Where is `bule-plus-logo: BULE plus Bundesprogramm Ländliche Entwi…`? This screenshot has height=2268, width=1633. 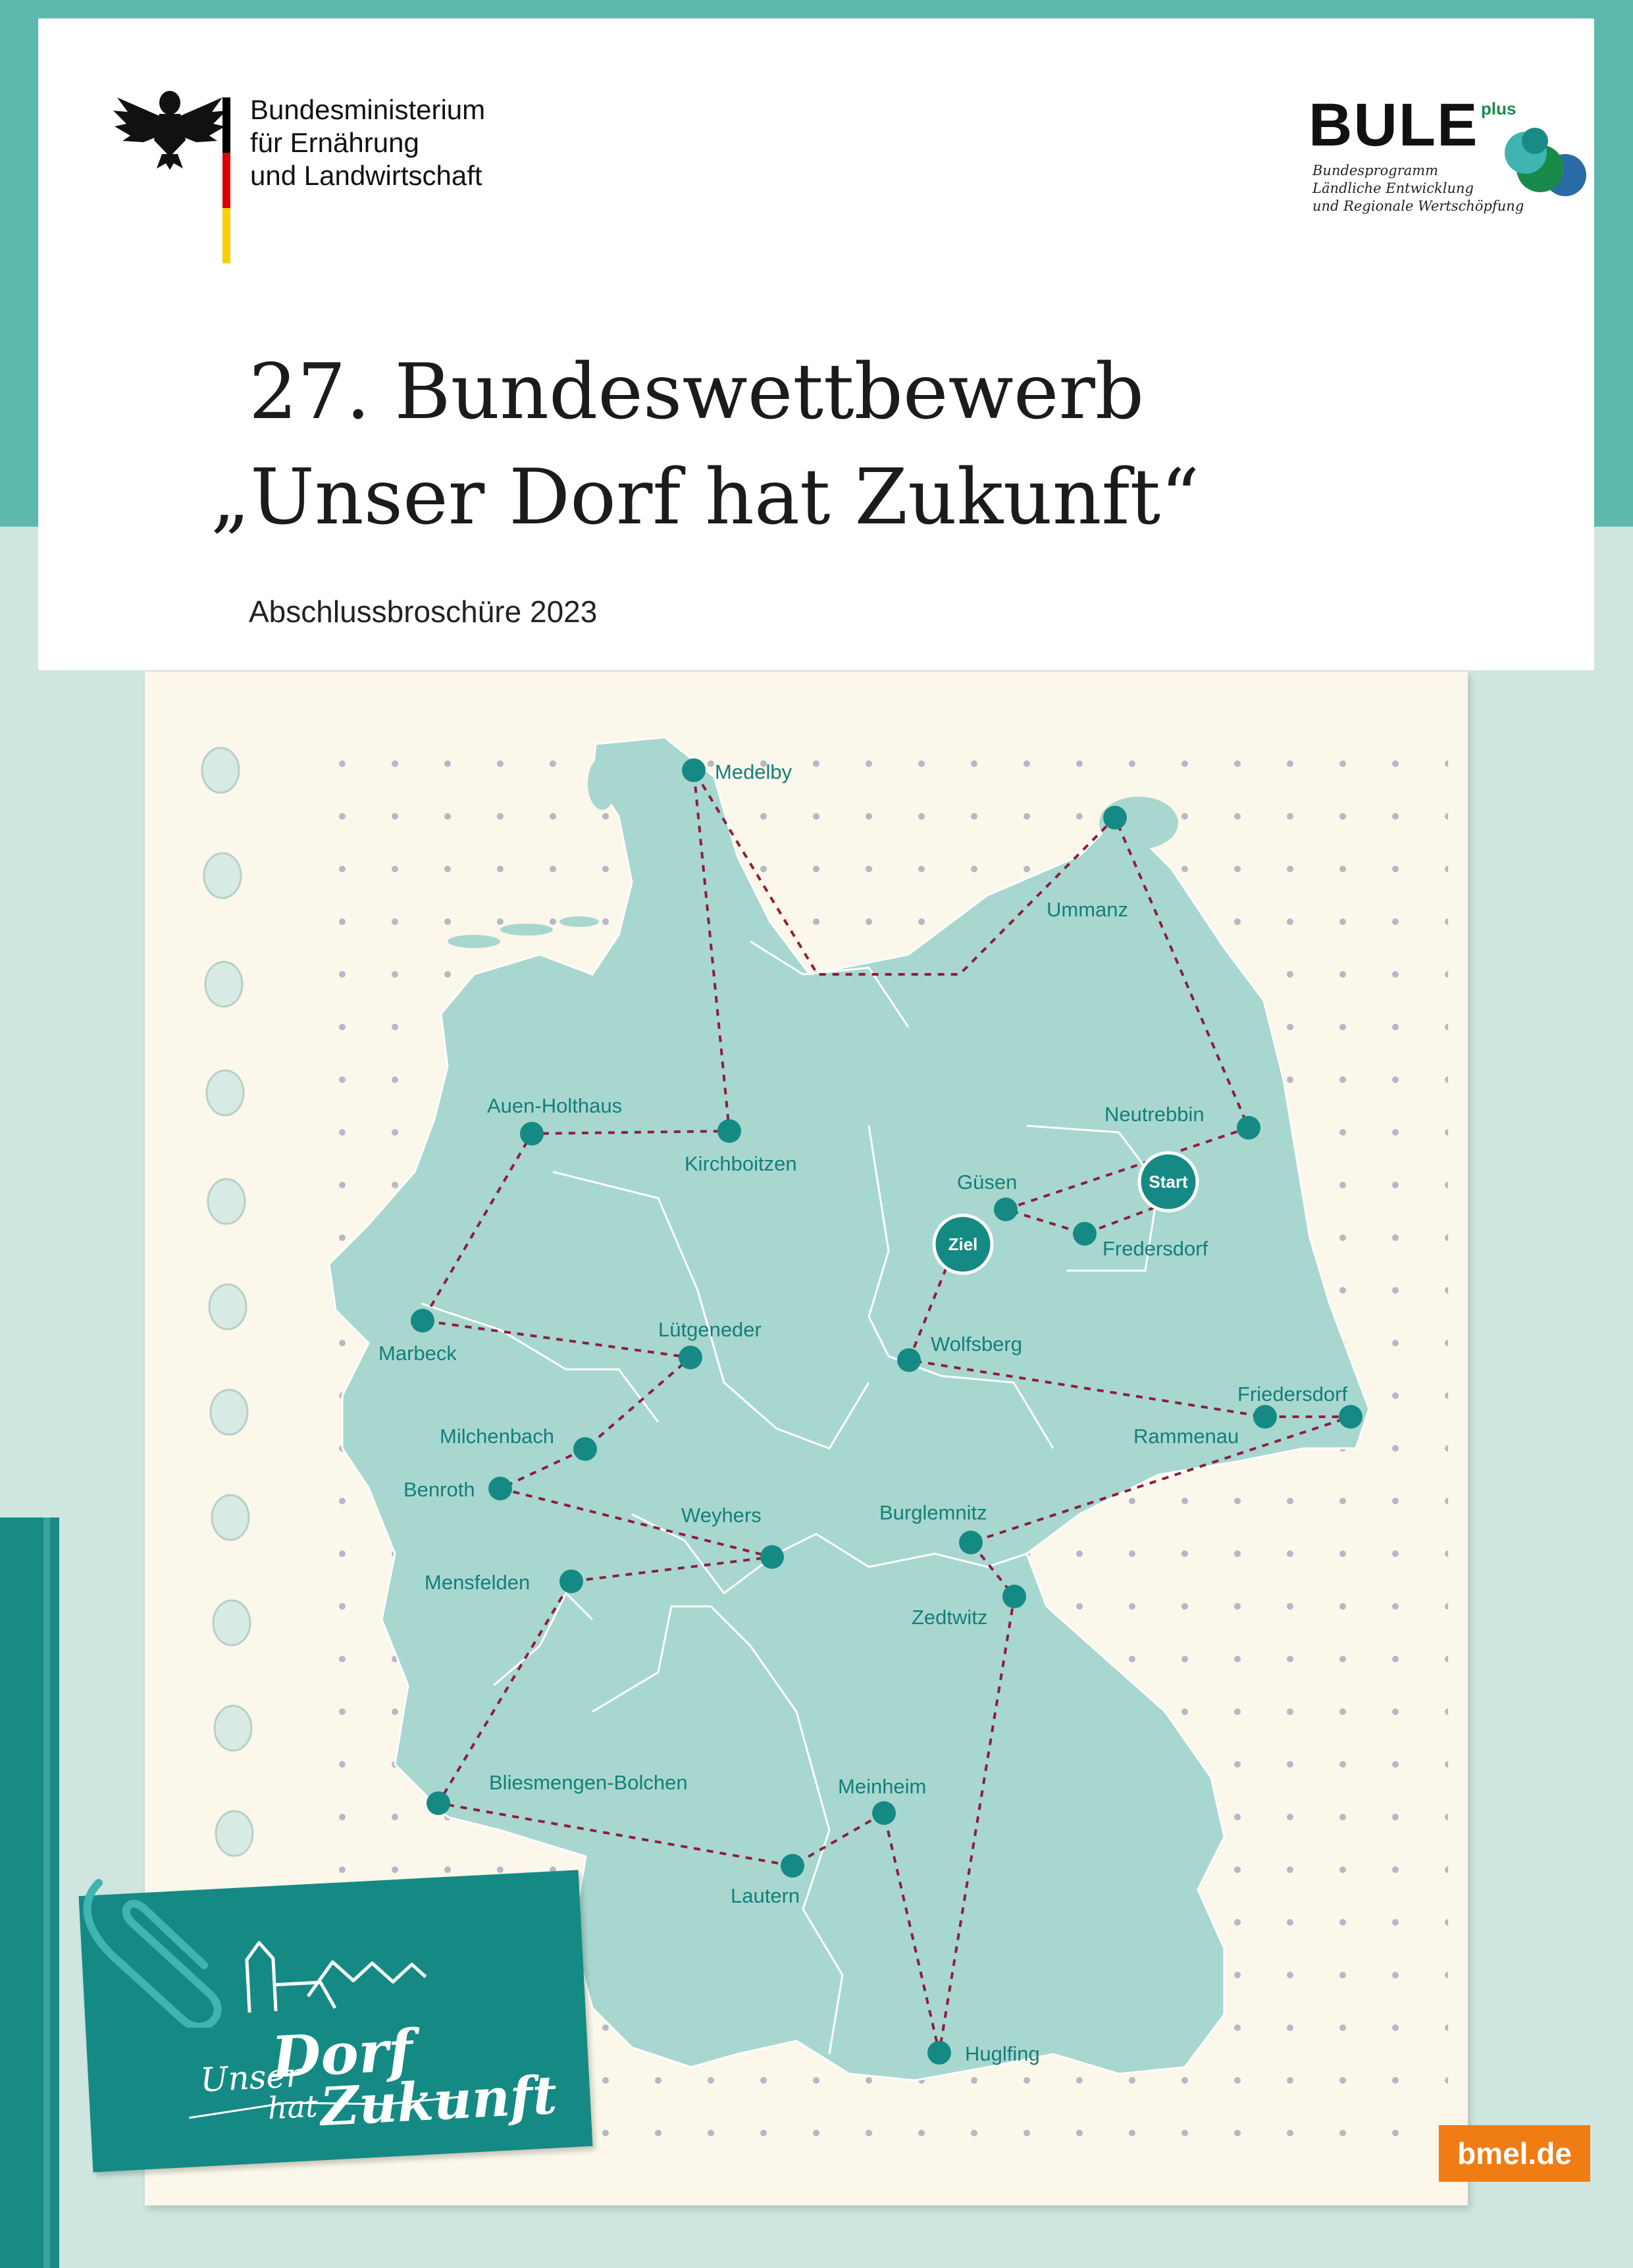 bule-plus-logo: BULE plus Bundesprogramm Ländliche Entwi… is located at coordinates (1447, 157).